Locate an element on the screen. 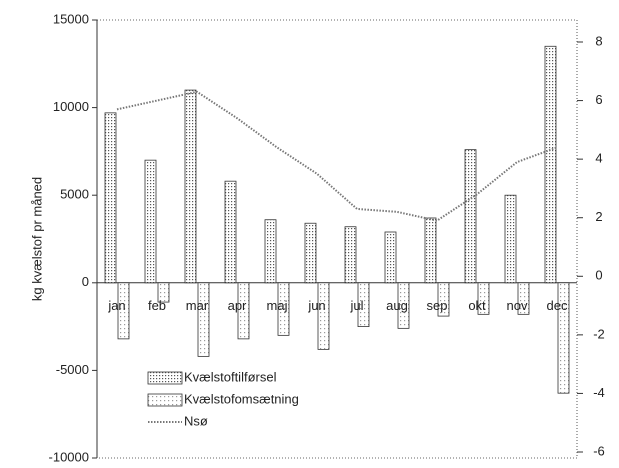  y2-tick-label: 6 is located at coordinates (598, 99).